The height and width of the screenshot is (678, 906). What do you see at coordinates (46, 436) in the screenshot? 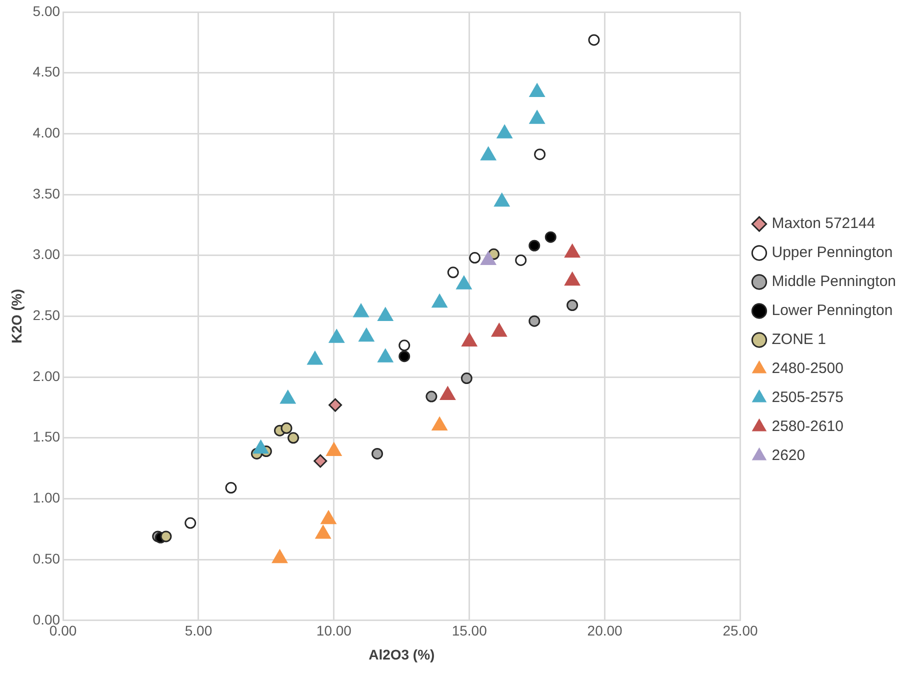
I see `y-tick-label: 1.50` at bounding box center [46, 436].